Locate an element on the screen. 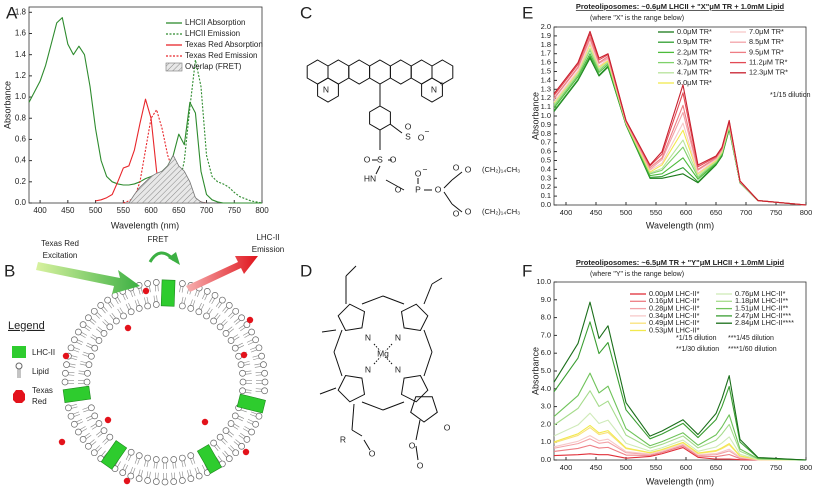 This screenshot has width=817, height=488. panel-label: F is located at coordinates (527, 270).